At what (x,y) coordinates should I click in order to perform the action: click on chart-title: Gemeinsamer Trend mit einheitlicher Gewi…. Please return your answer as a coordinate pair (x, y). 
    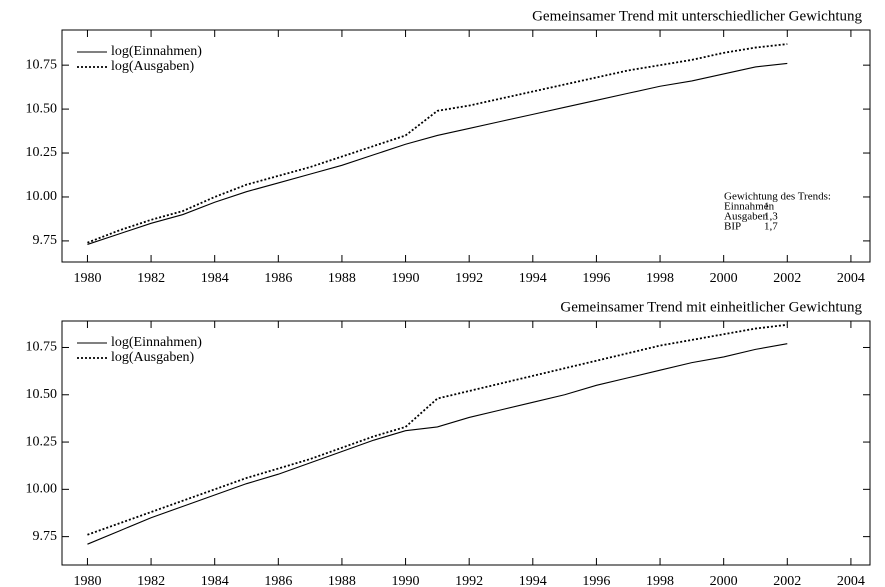
    Looking at the image, I should click on (711, 307).